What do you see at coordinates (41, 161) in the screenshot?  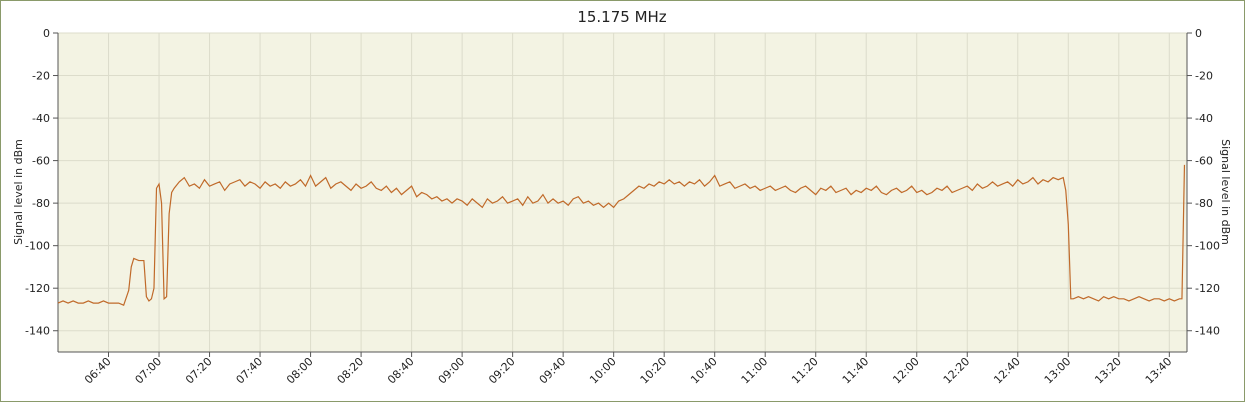 I see `y-tick-label: -60` at bounding box center [41, 161].